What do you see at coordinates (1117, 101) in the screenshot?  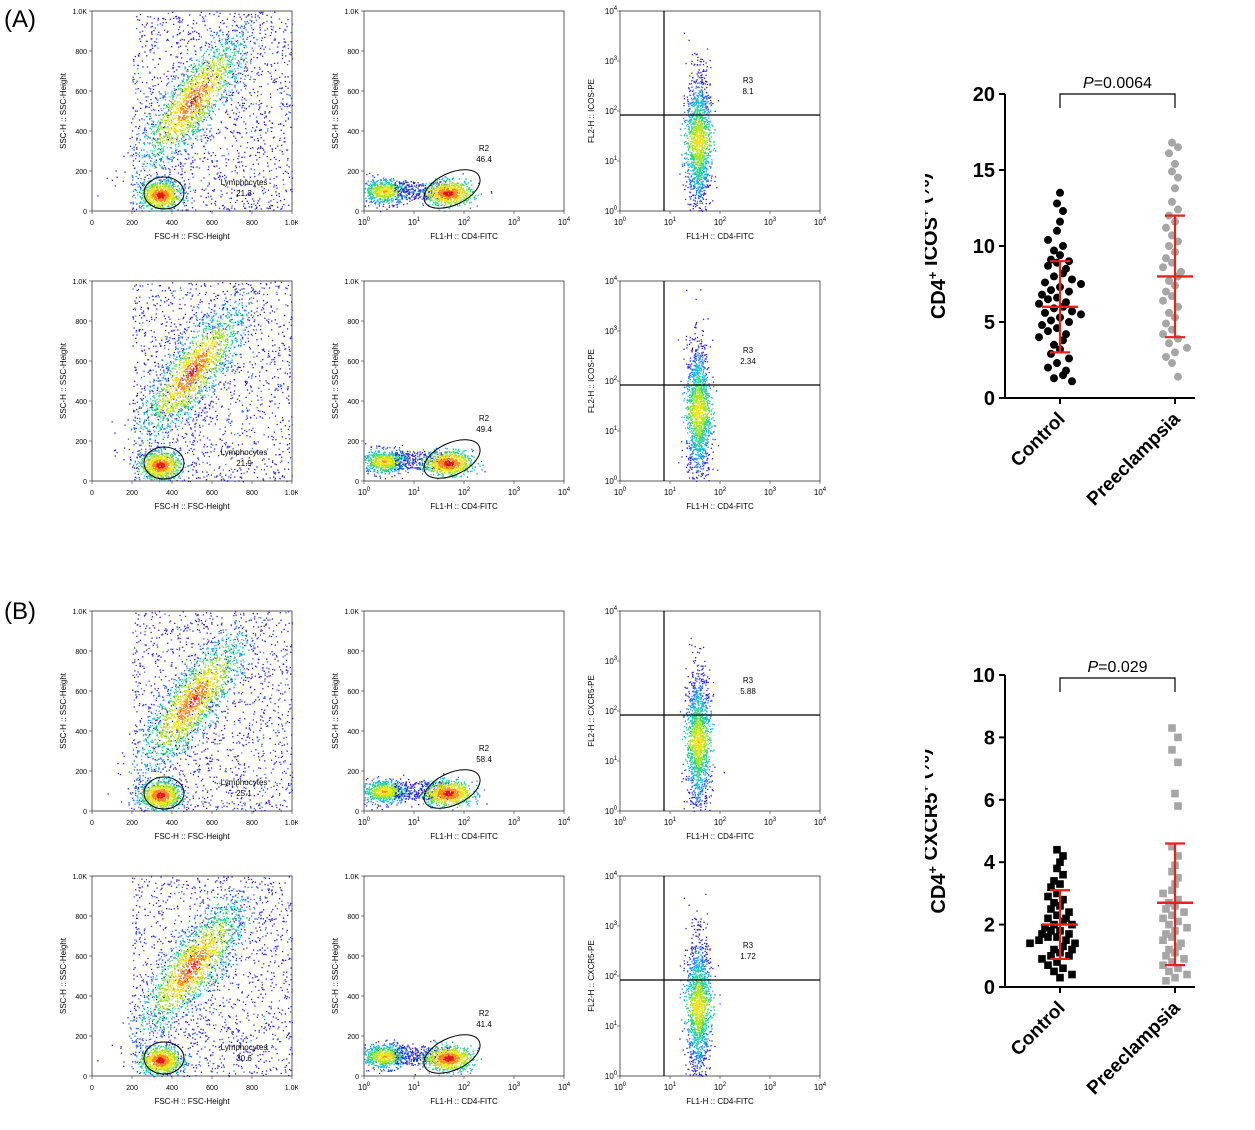 I see `significance-bracket` at bounding box center [1117, 101].